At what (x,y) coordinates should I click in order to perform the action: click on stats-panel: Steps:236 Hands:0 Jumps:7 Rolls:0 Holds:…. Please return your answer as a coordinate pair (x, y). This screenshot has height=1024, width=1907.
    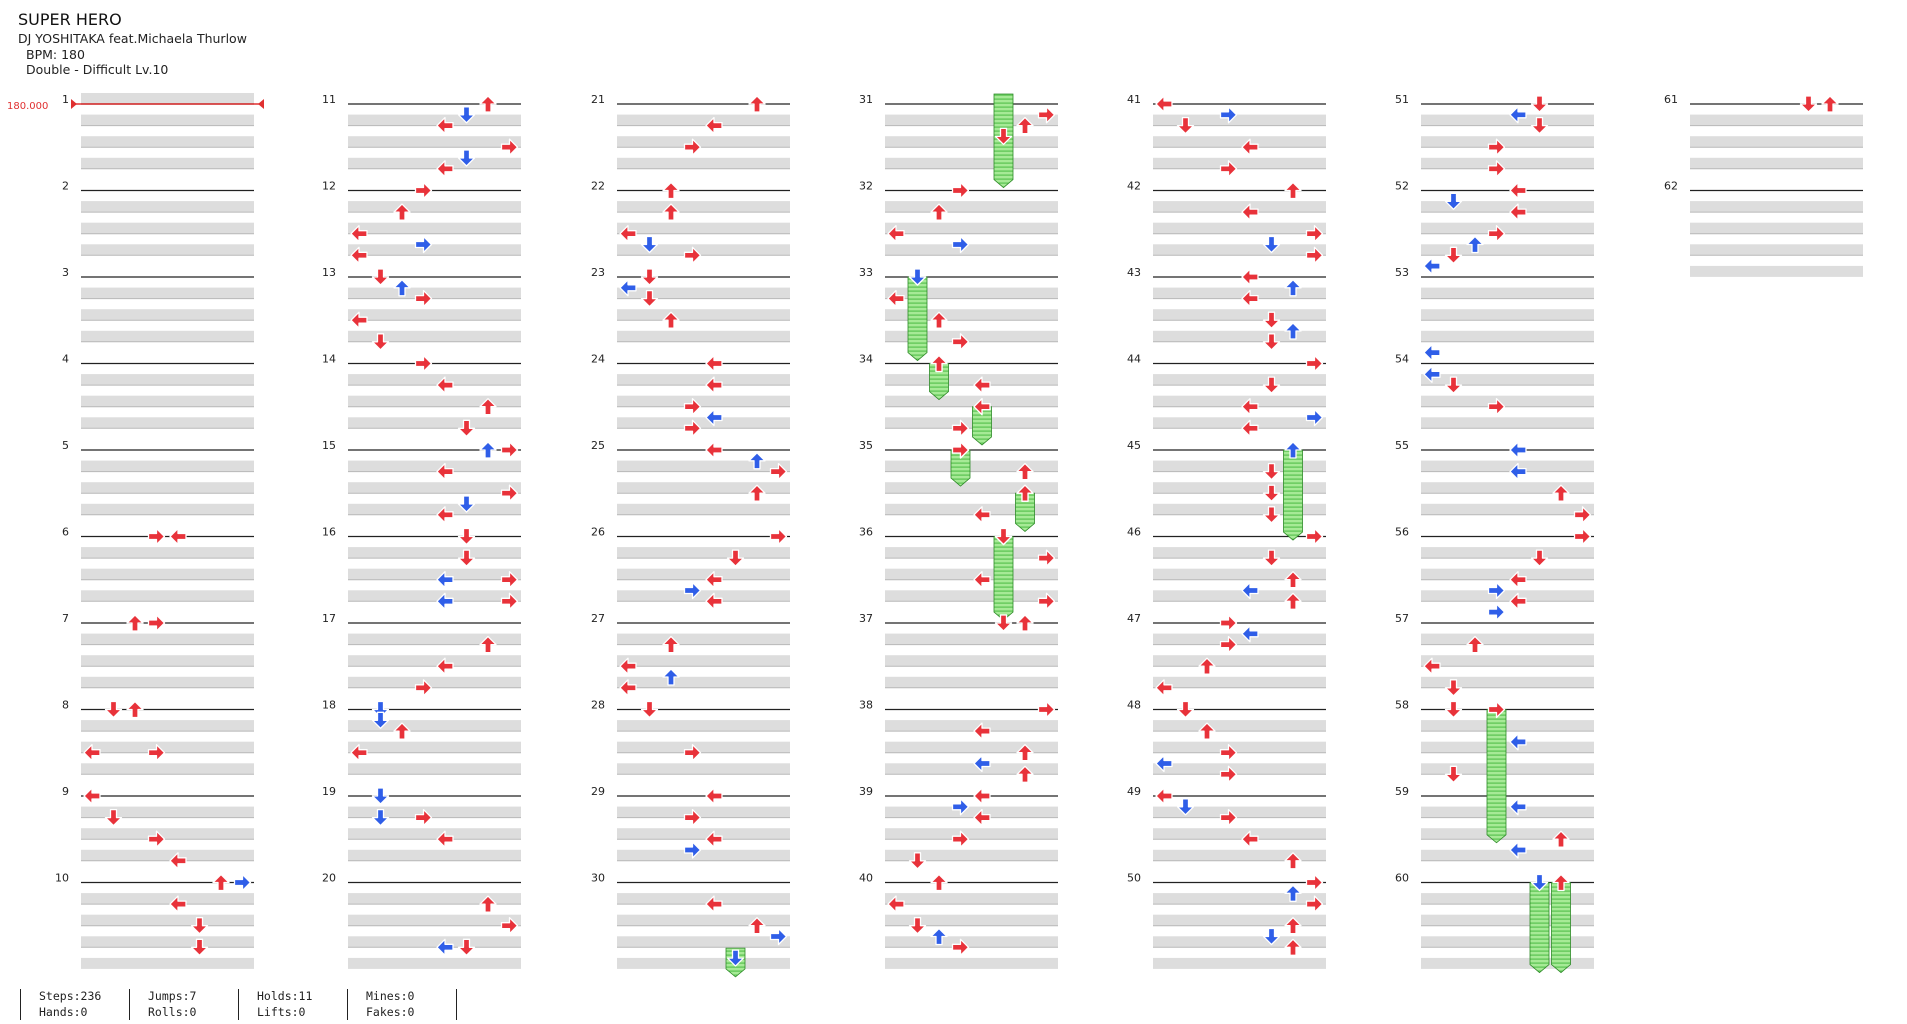
    Looking at the image, I should click on (238, 1005).